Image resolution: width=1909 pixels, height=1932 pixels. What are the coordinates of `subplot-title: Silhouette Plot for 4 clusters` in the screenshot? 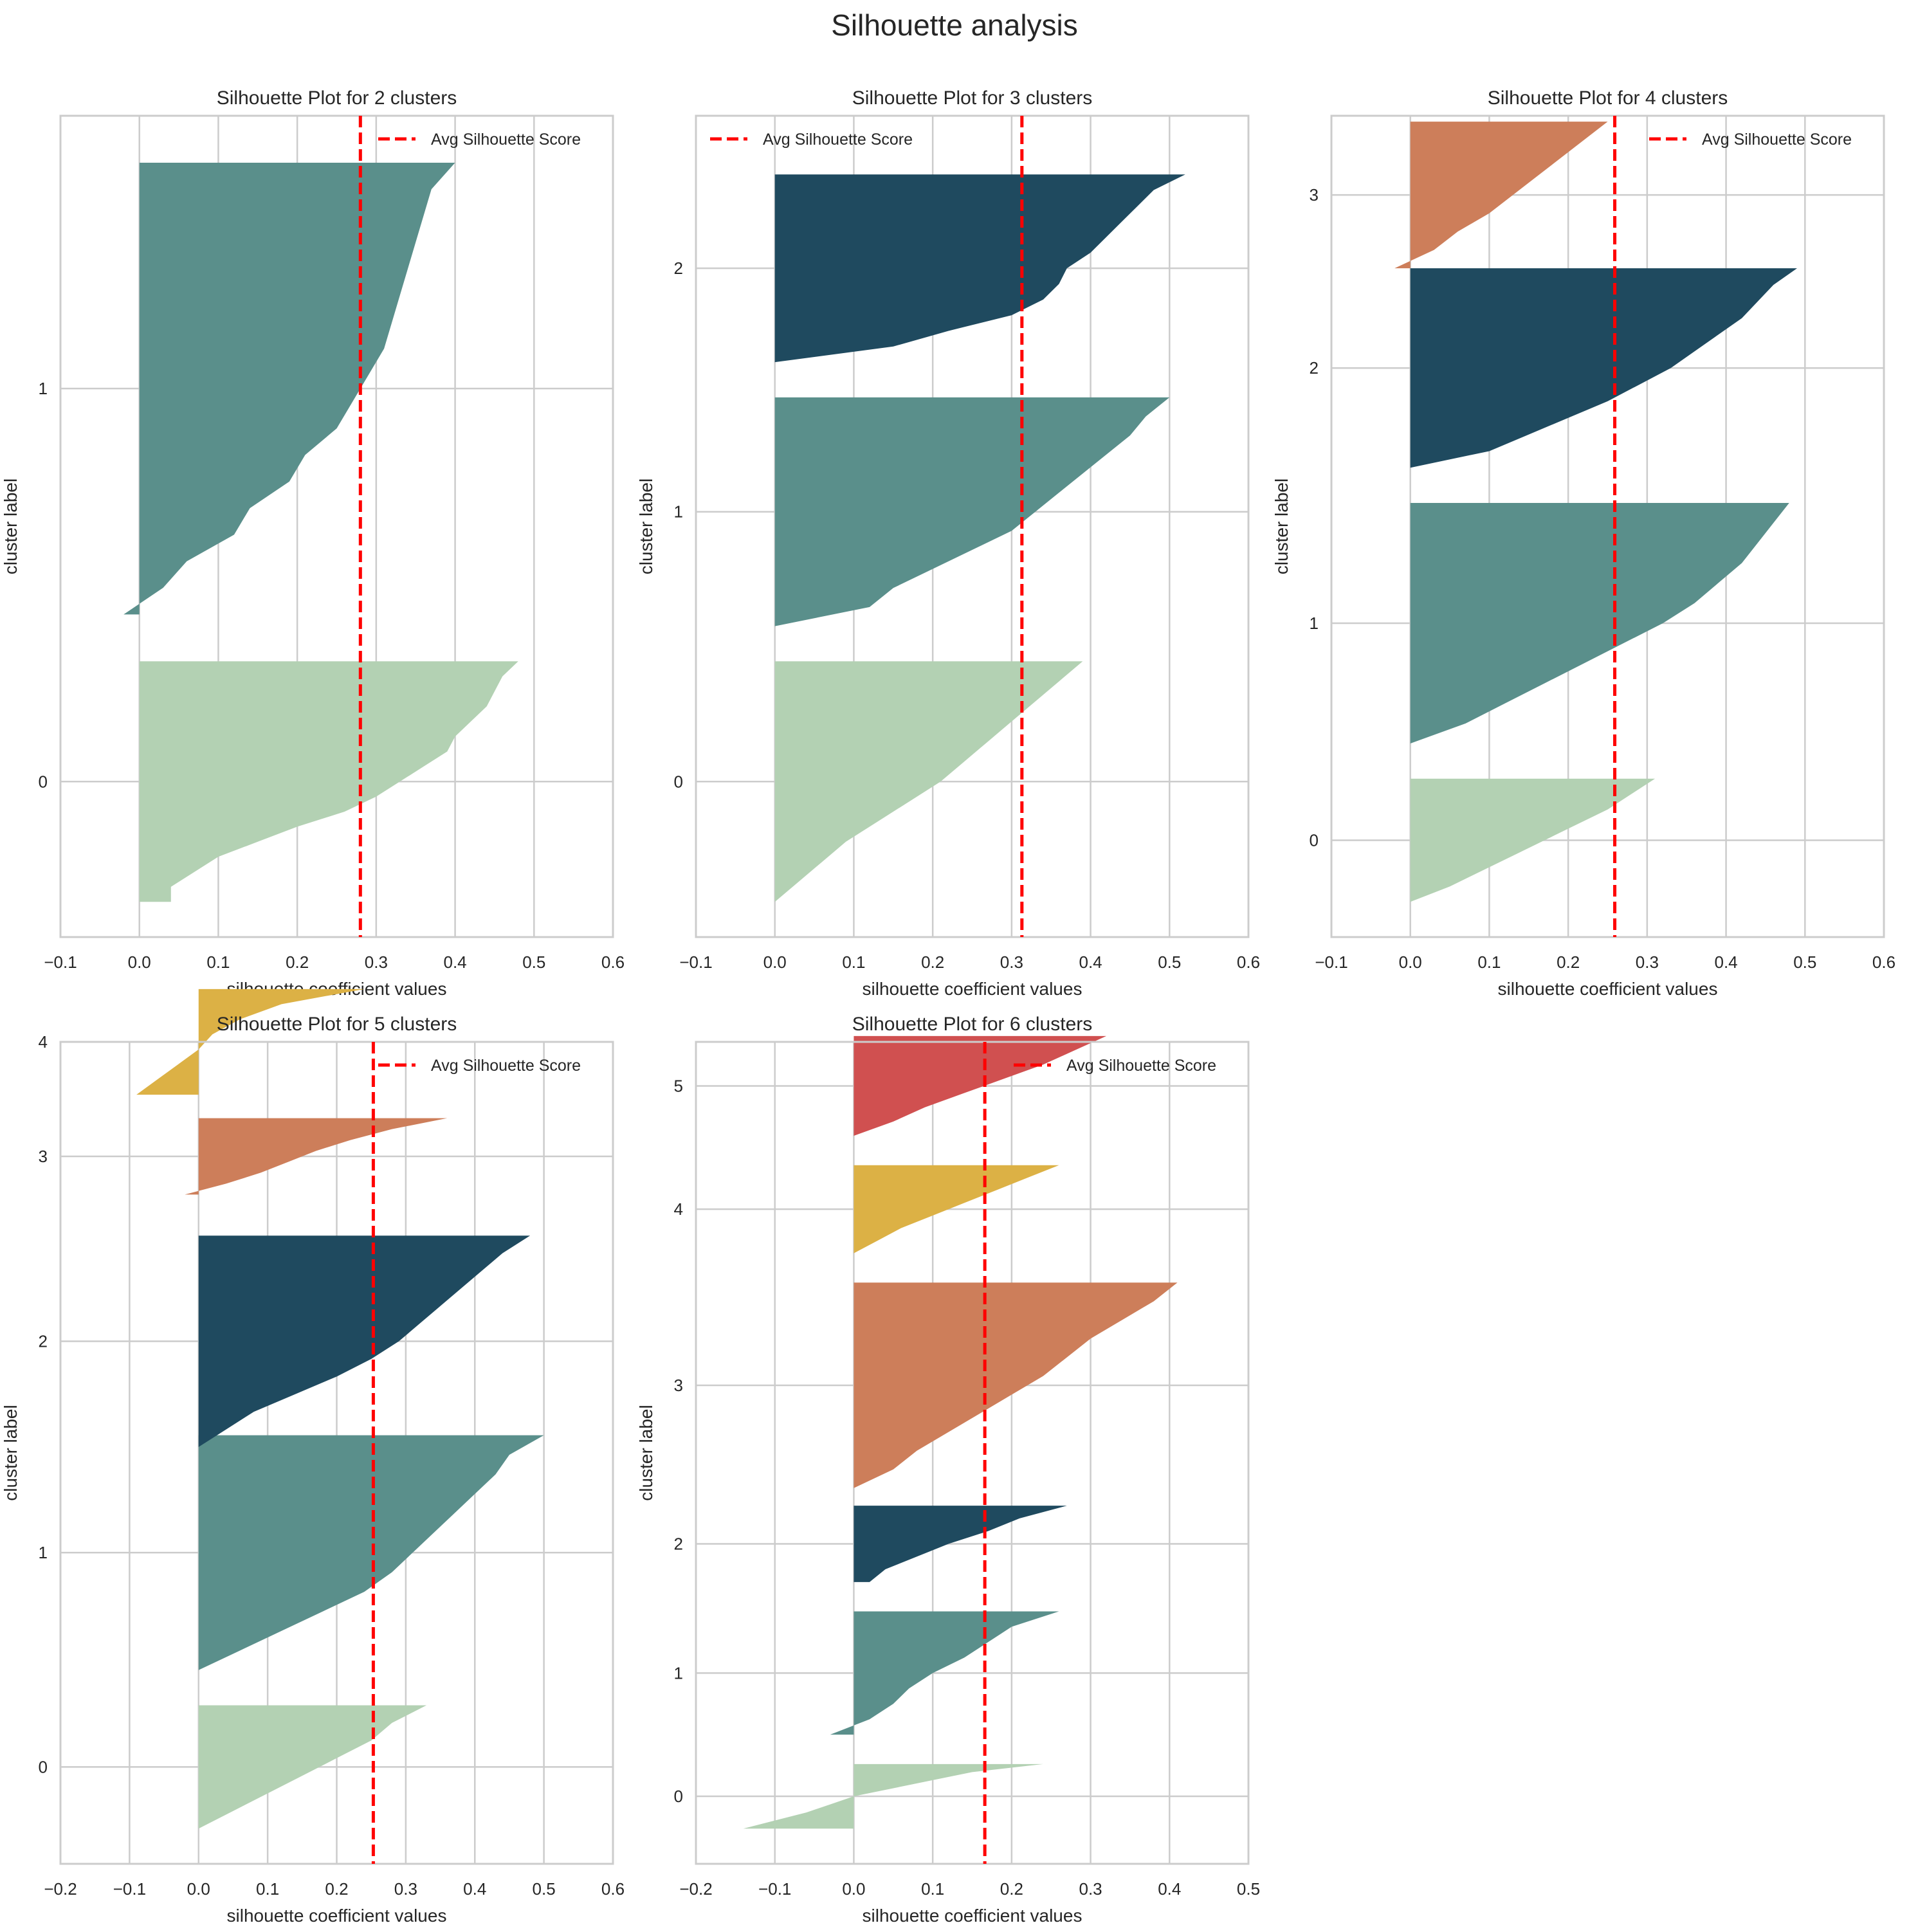 It's located at (1608, 98).